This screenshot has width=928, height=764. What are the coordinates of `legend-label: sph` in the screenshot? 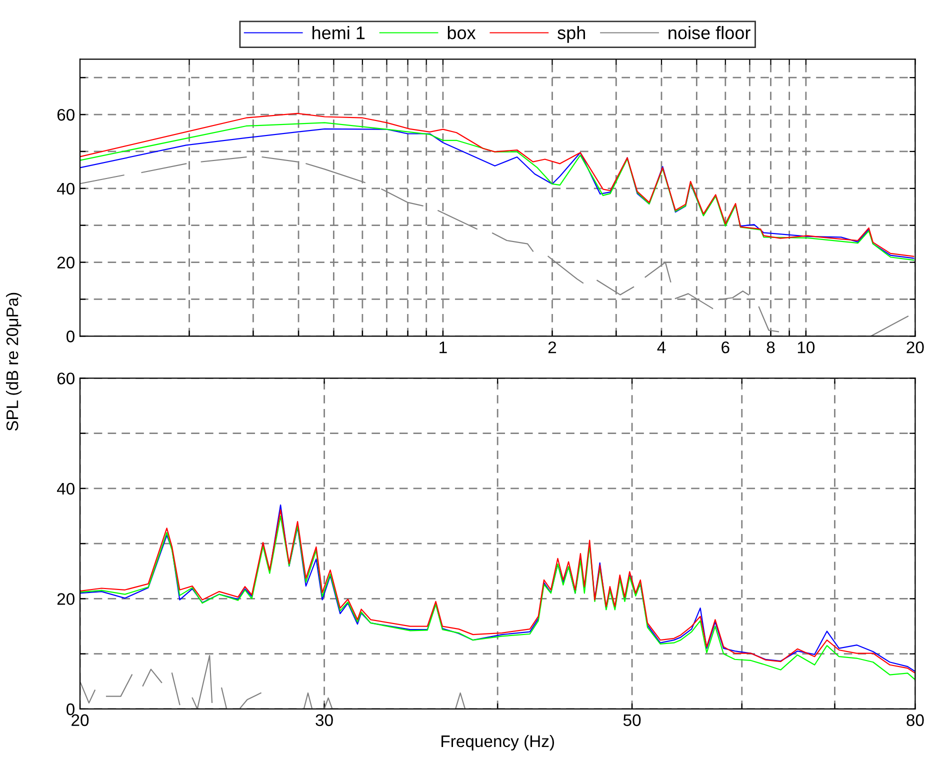 It's located at (572, 34).